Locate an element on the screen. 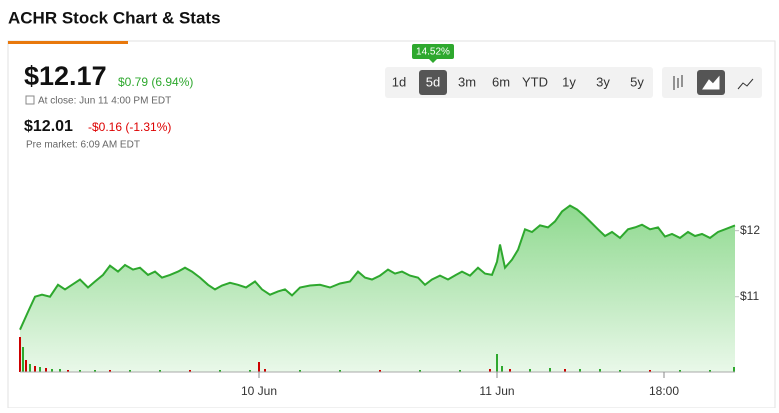 This screenshot has width=779, height=413. calendar-icon is located at coordinates (30, 100).